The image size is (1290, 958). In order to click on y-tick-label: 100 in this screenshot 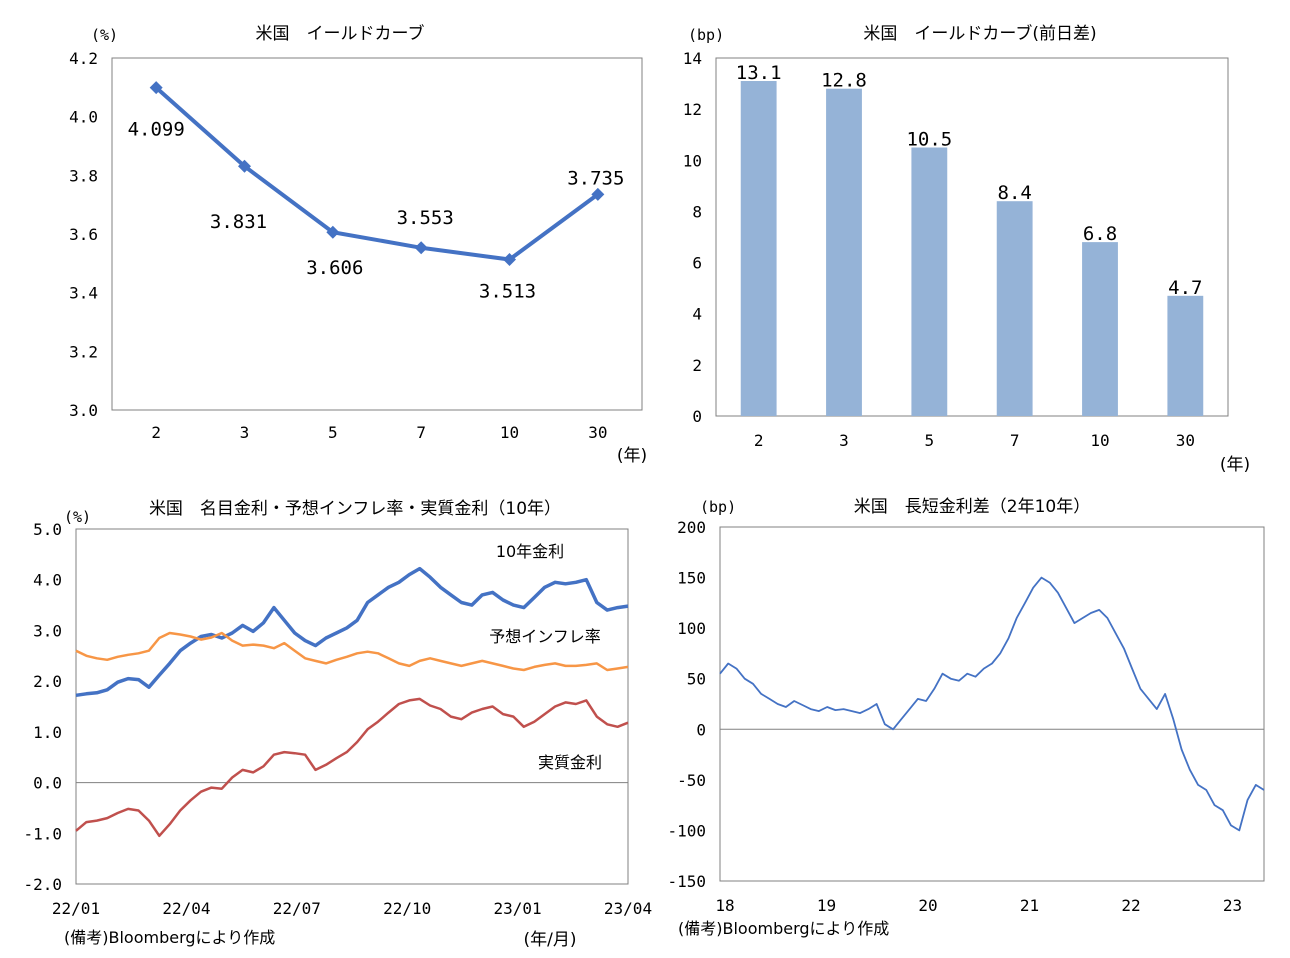, I will do `click(691, 628)`.